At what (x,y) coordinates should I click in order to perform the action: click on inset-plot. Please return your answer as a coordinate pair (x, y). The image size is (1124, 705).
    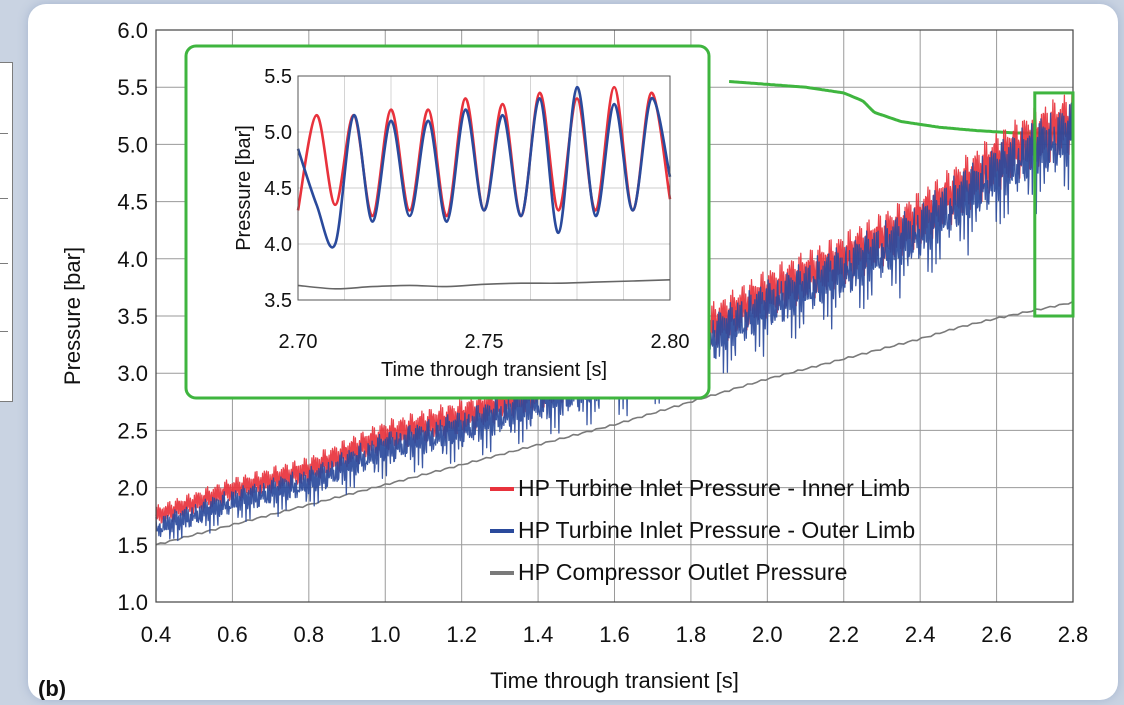
    Looking at the image, I should click on (484, 187).